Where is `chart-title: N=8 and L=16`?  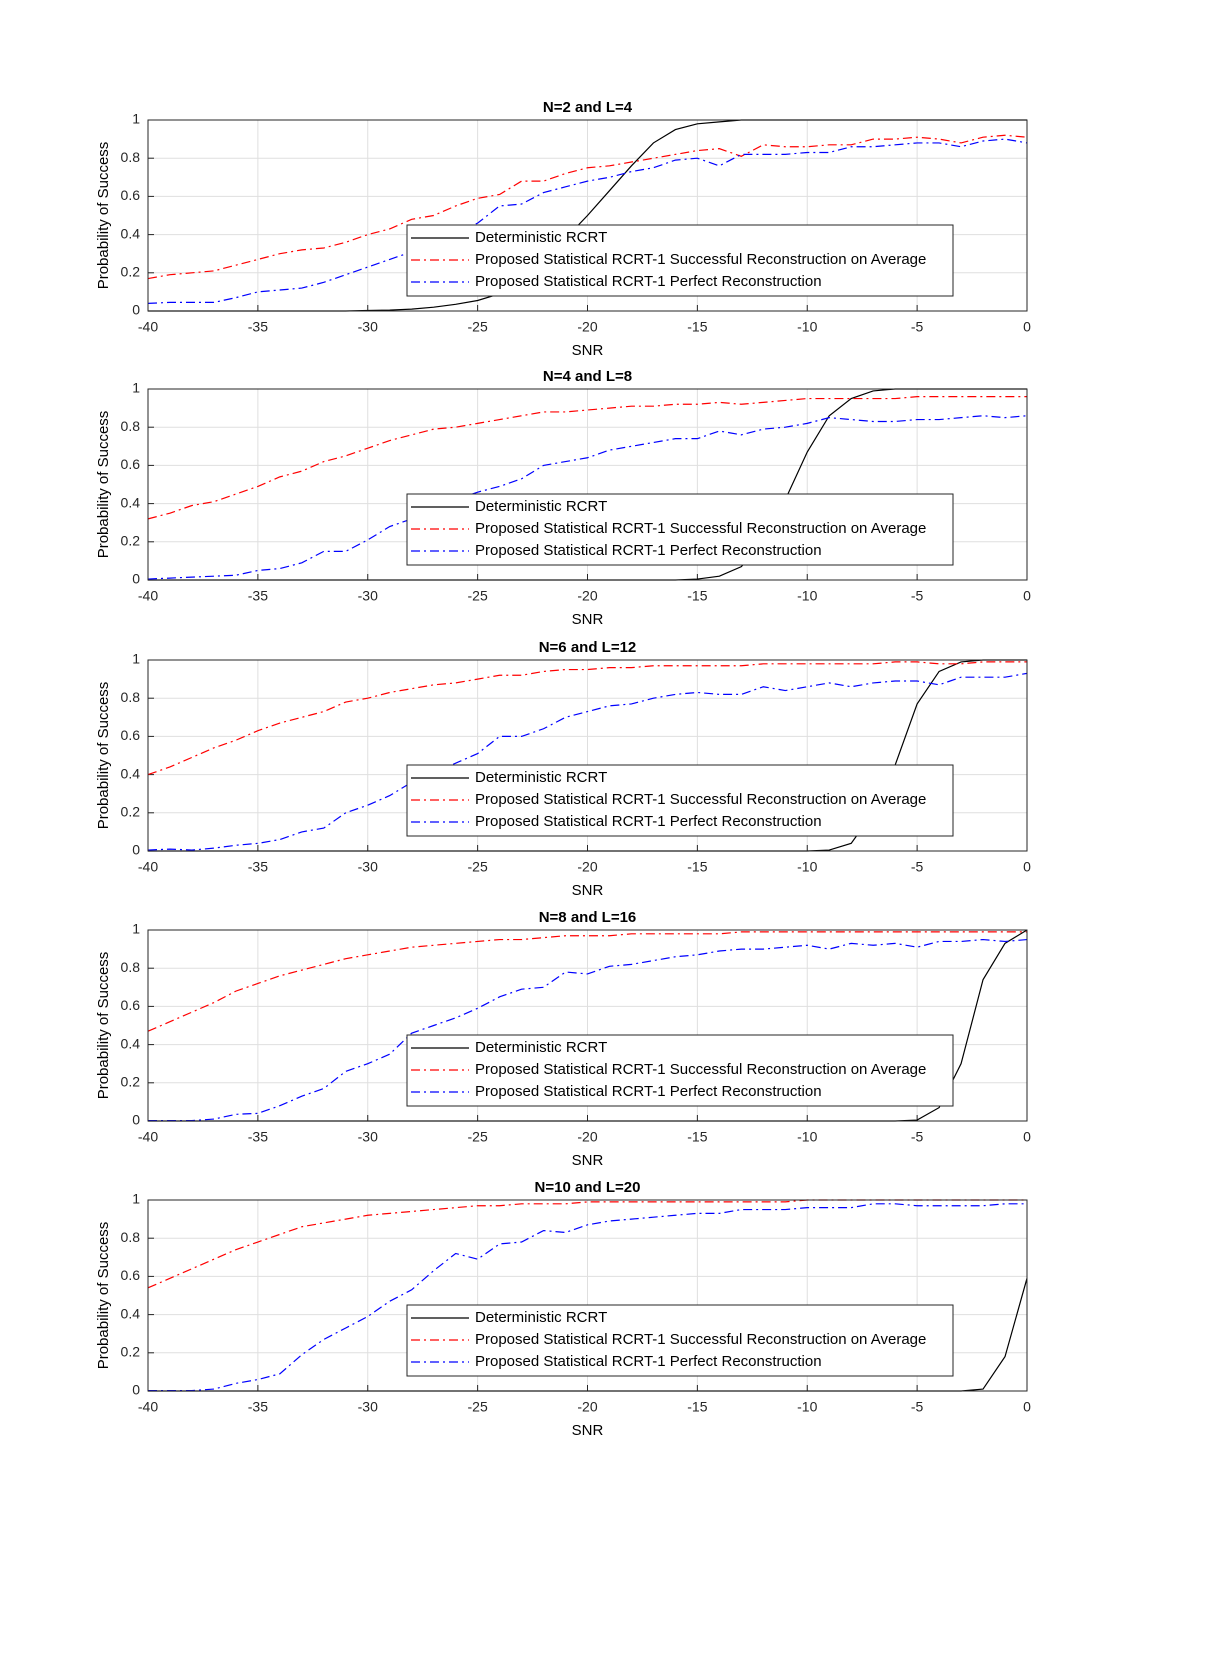 chart-title: N=8 and L=16 is located at coordinates (588, 917).